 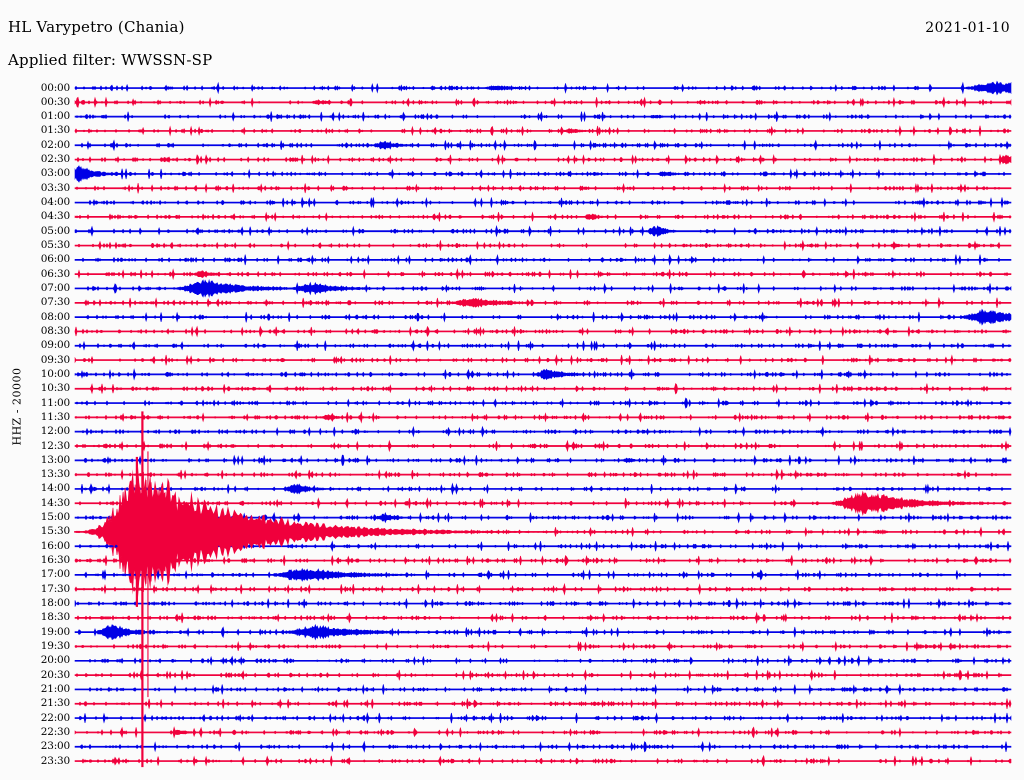 What do you see at coordinates (55, 445) in the screenshot?
I see `time-axis-label: 12:30` at bounding box center [55, 445].